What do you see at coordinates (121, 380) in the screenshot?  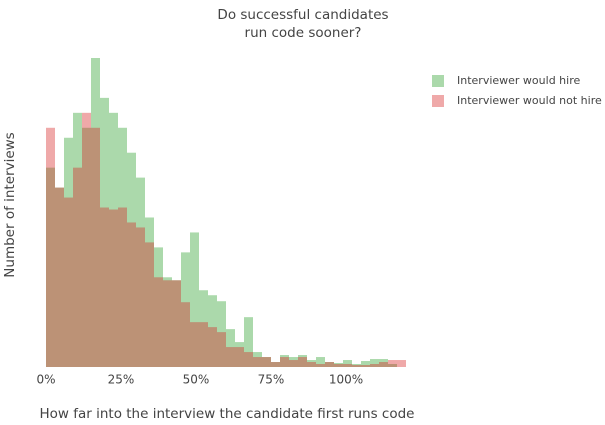 I see `x-tick-label: 25%` at bounding box center [121, 380].